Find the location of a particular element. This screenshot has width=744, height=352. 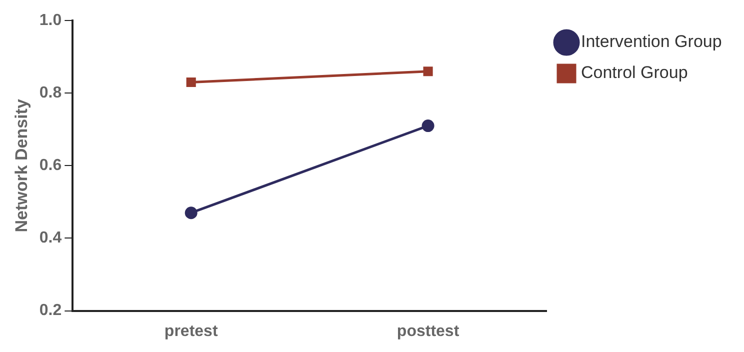

legend-label: Intervention Group is located at coordinates (651, 42).